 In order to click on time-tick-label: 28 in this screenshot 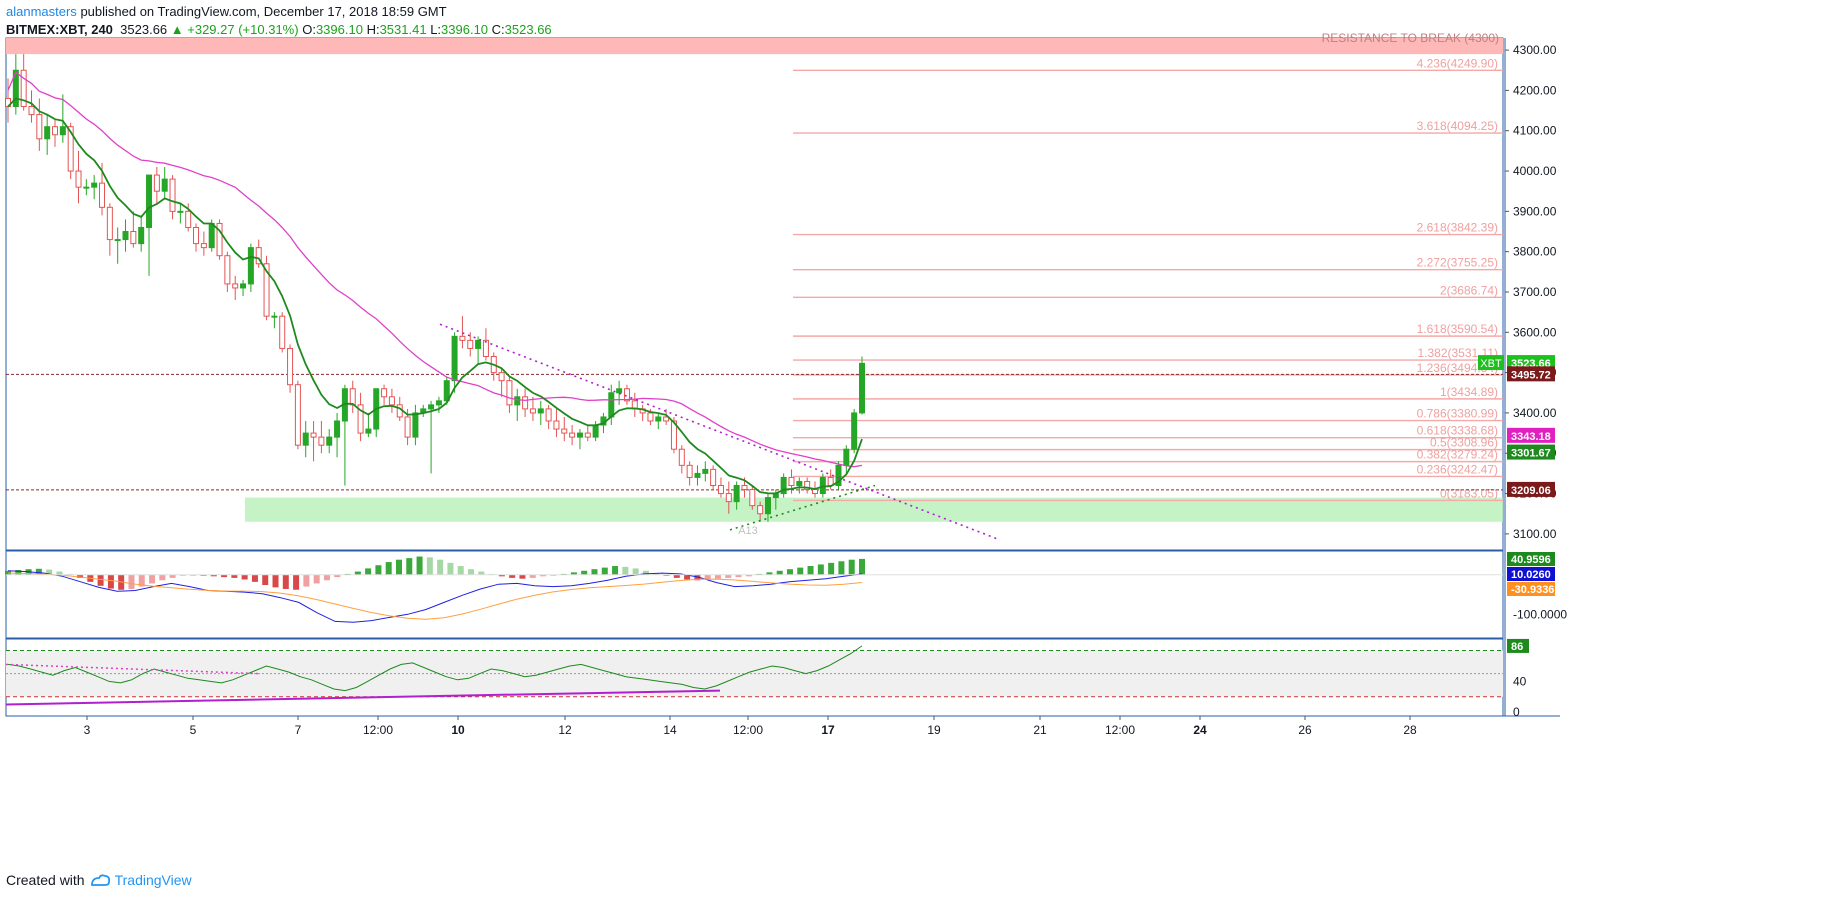, I will do `click(1410, 730)`.